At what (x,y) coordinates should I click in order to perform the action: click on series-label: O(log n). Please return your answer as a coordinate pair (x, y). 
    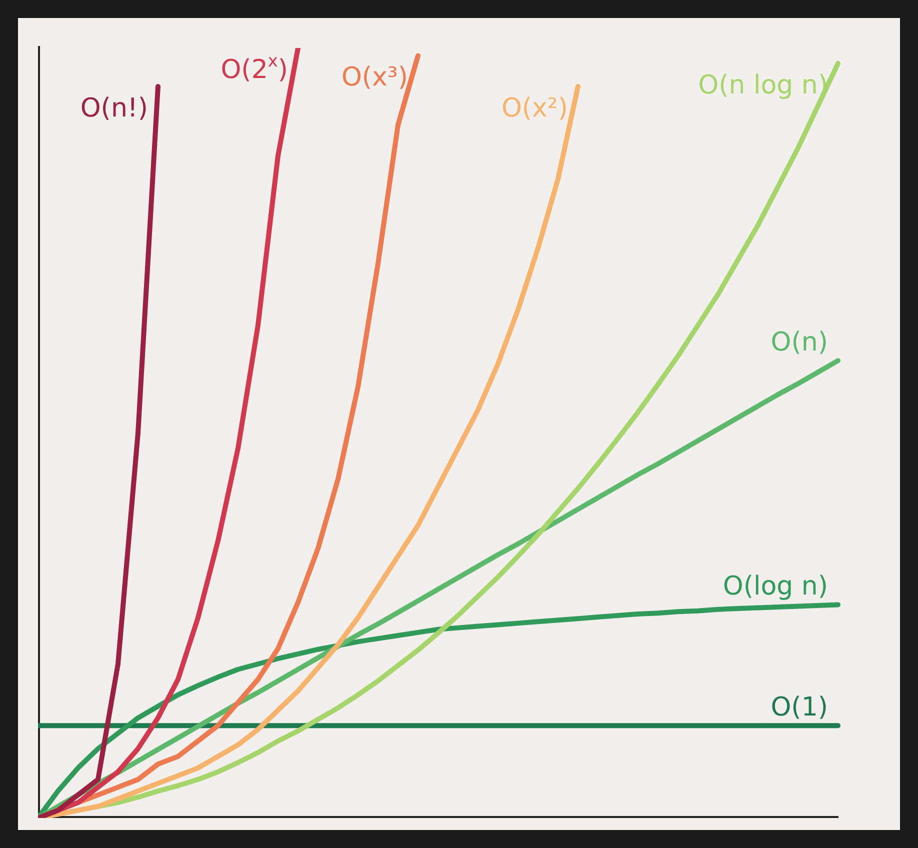
    Looking at the image, I should click on (775, 587).